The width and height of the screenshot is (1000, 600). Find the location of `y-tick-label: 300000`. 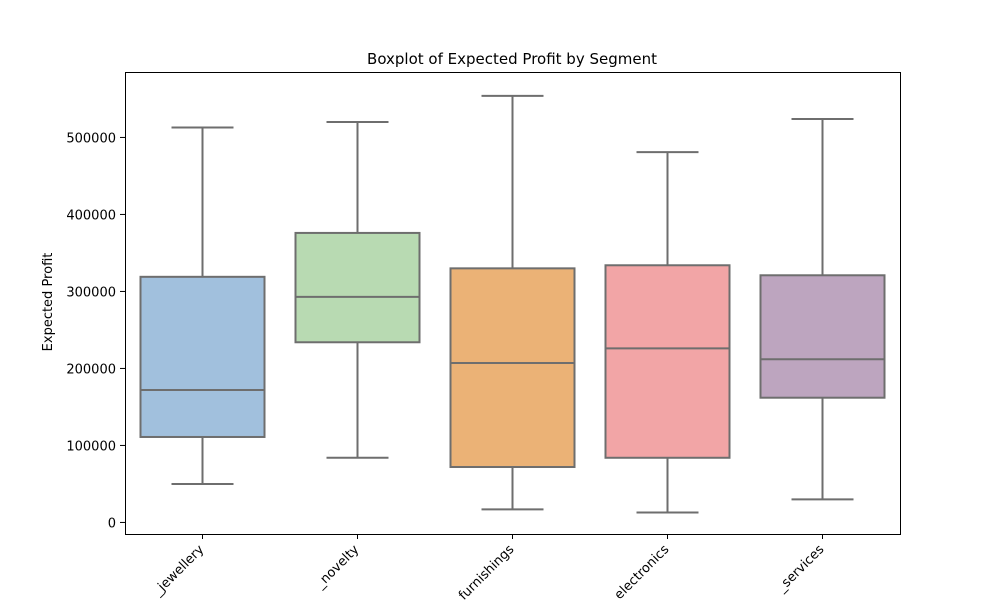

y-tick-label: 300000 is located at coordinates (91, 292).